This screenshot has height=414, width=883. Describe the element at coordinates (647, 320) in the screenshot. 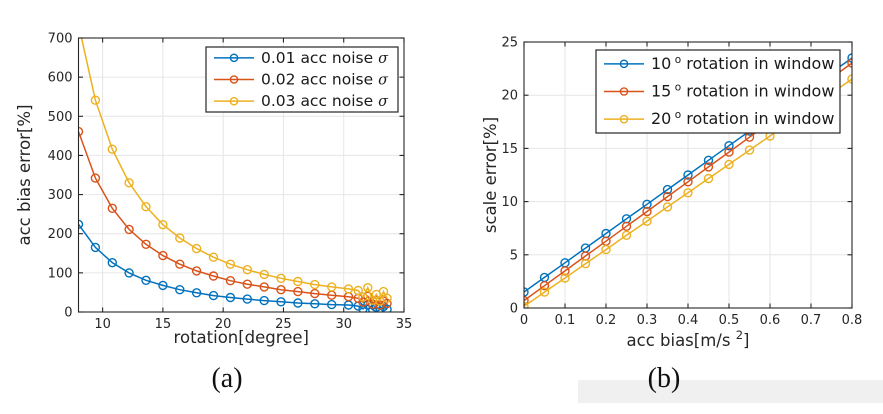

I see `x-tick-label: 0.3` at that location.